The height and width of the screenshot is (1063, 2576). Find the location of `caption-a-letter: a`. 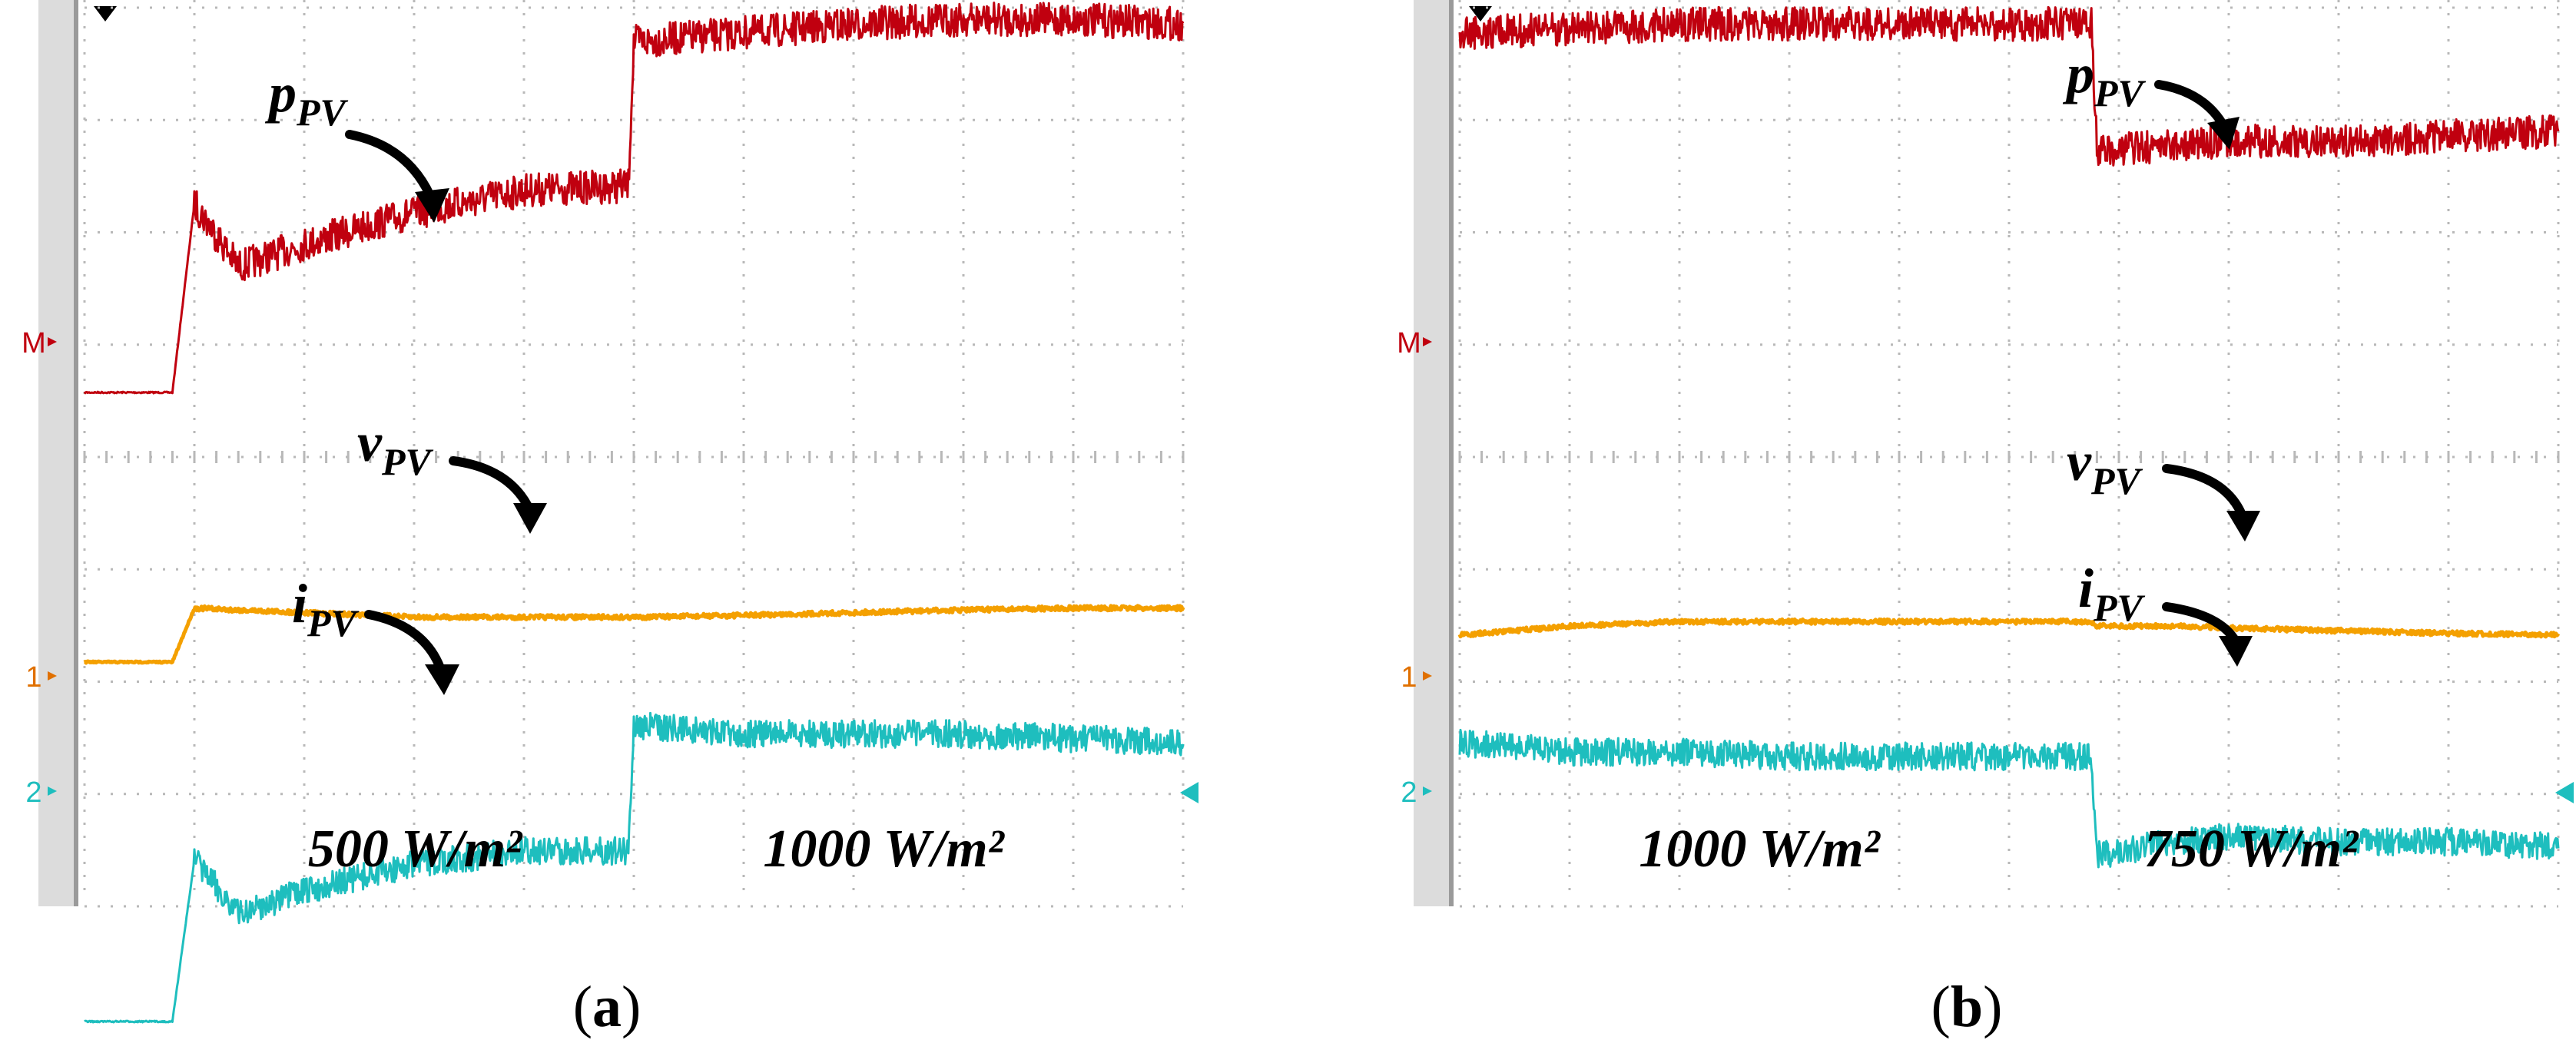

caption-a-letter: a is located at coordinates (607, 1007).